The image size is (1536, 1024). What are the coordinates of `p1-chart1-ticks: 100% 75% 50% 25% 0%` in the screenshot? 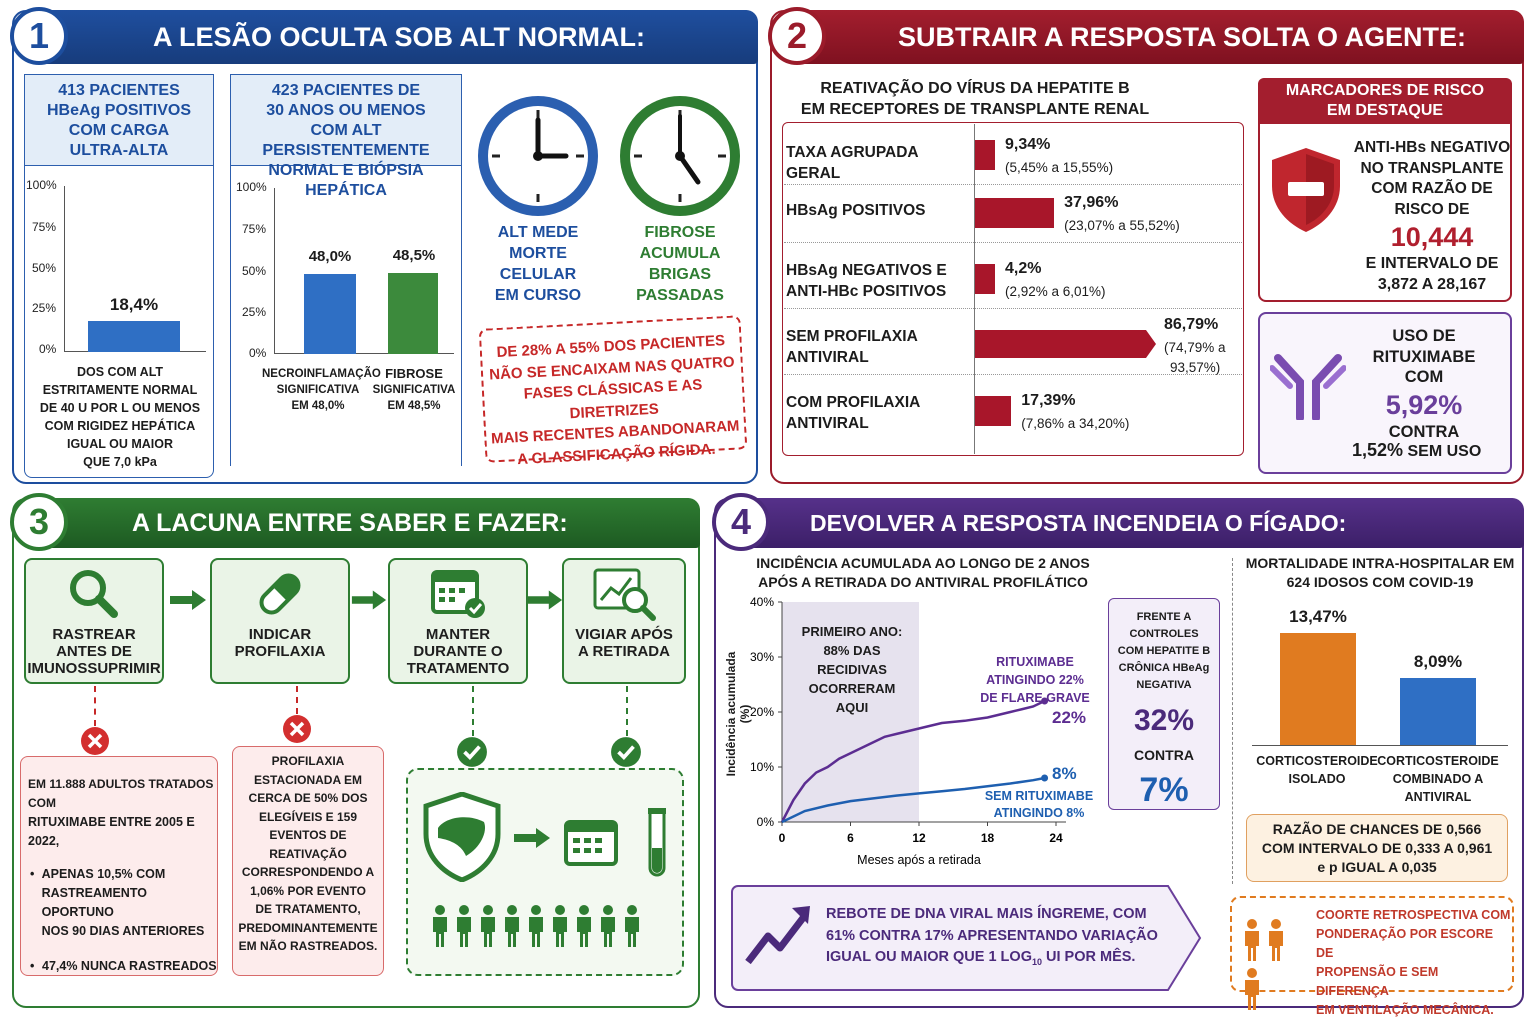 It's located at (43, 268).